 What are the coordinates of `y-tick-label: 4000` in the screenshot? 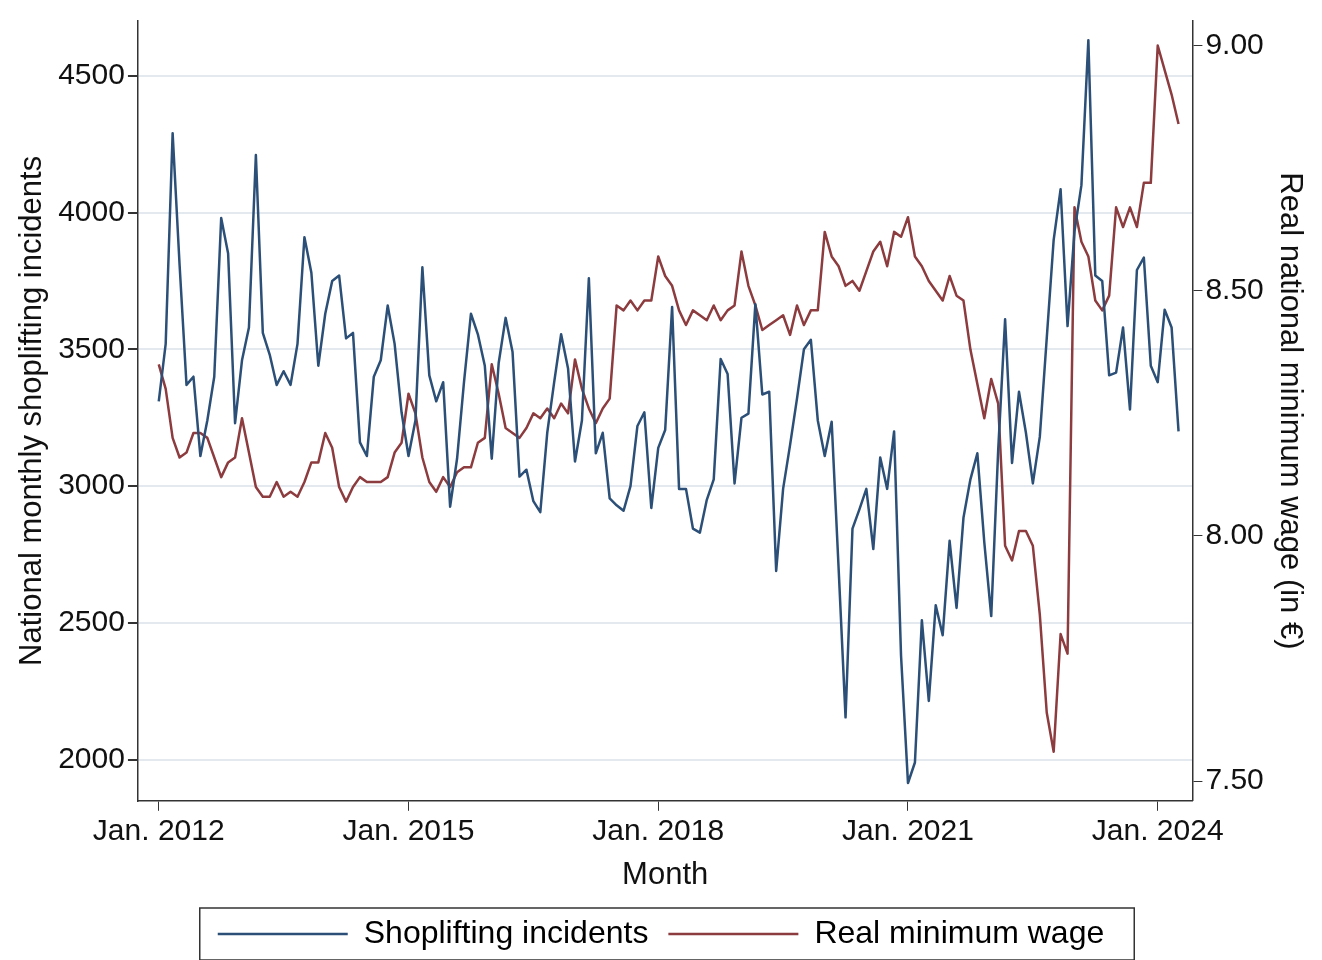 It's located at (91, 210).